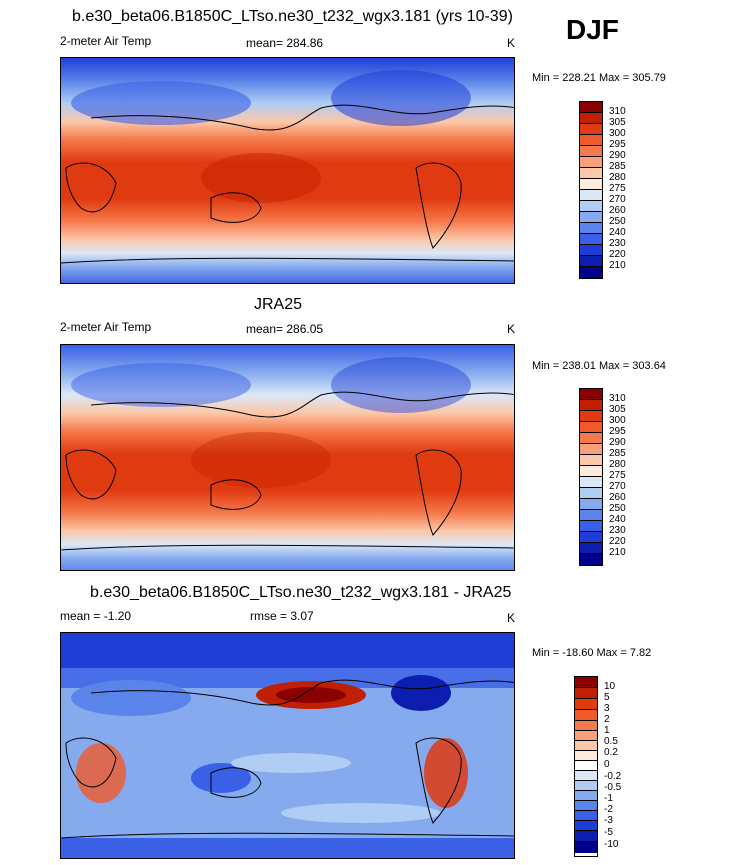 This screenshot has height=865, width=732. Describe the element at coordinates (607, 719) in the screenshot. I see `colorbar-tick: 2` at that location.